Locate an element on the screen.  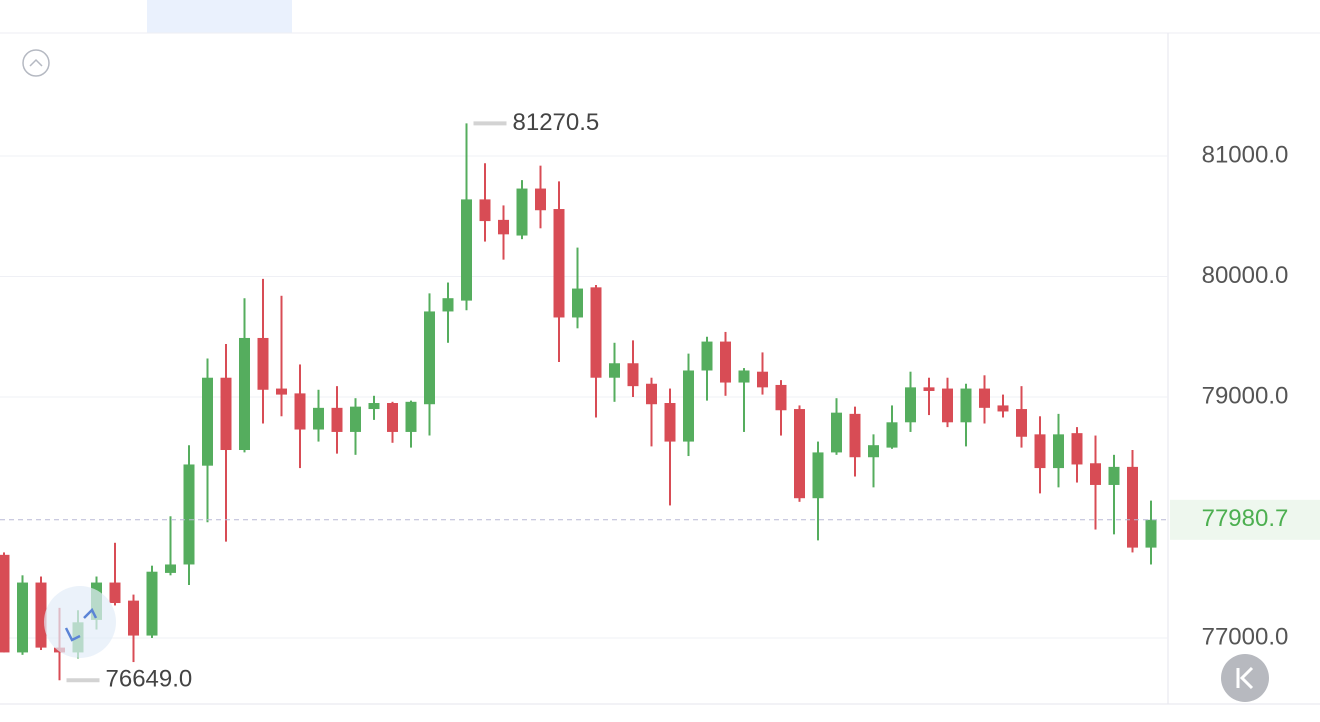
collapse-chevron is located at coordinates (36, 62).